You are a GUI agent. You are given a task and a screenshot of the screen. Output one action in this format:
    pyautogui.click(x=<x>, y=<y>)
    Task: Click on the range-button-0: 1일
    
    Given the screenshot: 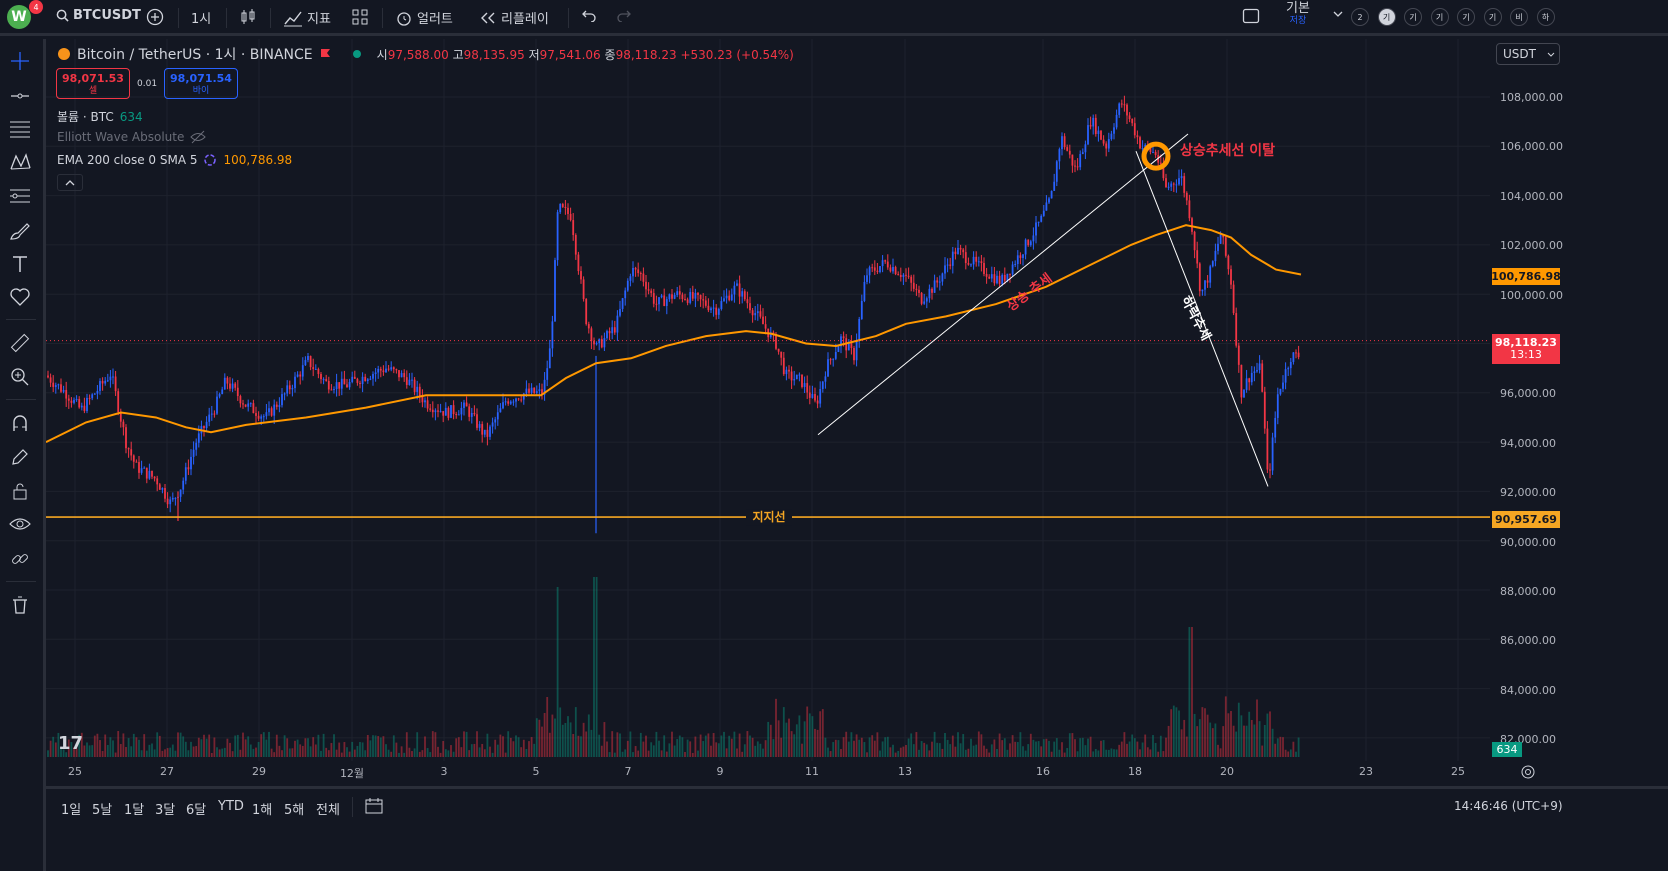 What is the action you would take?
    pyautogui.click(x=71, y=808)
    